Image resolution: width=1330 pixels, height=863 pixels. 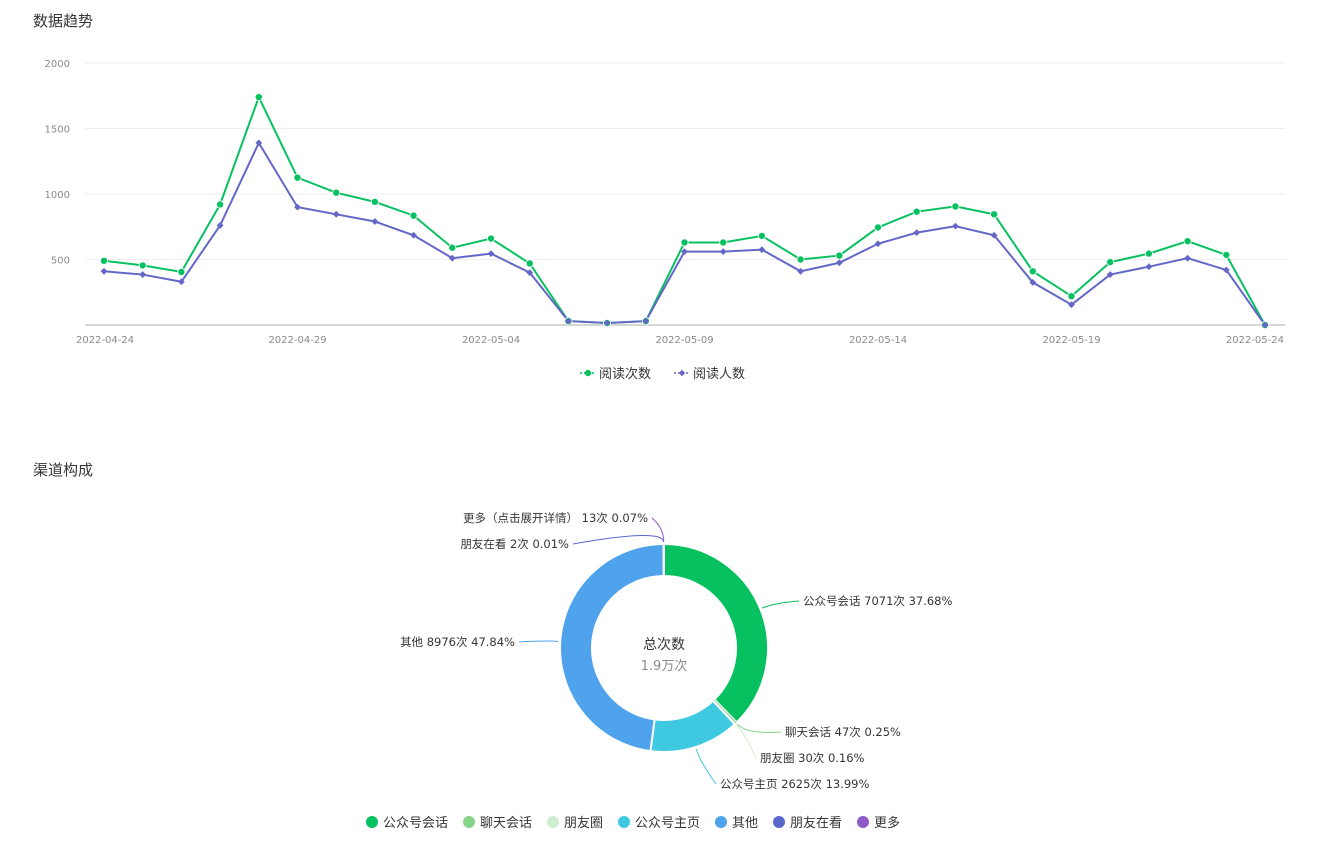 I want to click on pie-legend-item: 更多, so click(x=878, y=823).